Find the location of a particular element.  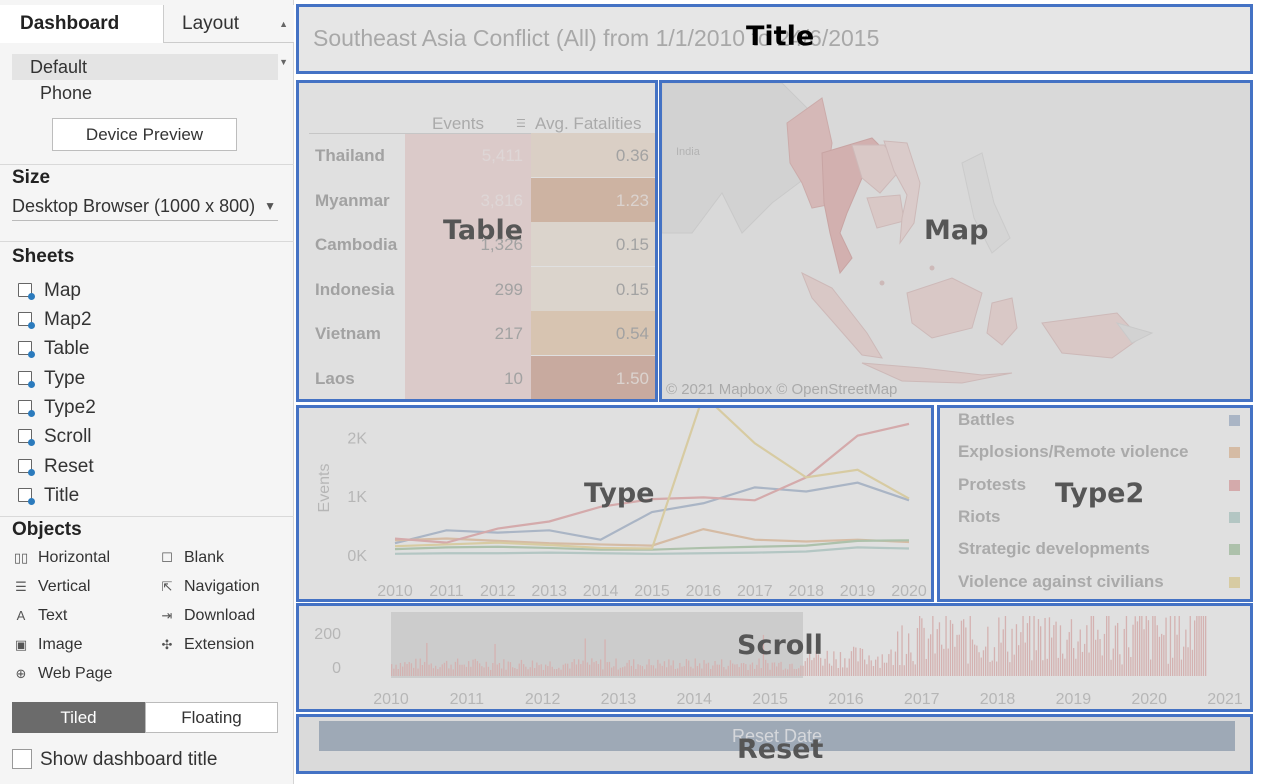

map-credit: © 2021 Mapbox © OpenStreetMap is located at coordinates (782, 389).